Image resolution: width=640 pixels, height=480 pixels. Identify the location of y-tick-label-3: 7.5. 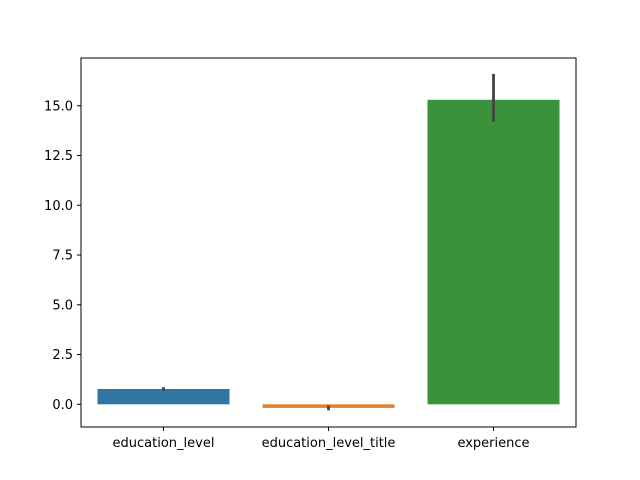
(62, 256).